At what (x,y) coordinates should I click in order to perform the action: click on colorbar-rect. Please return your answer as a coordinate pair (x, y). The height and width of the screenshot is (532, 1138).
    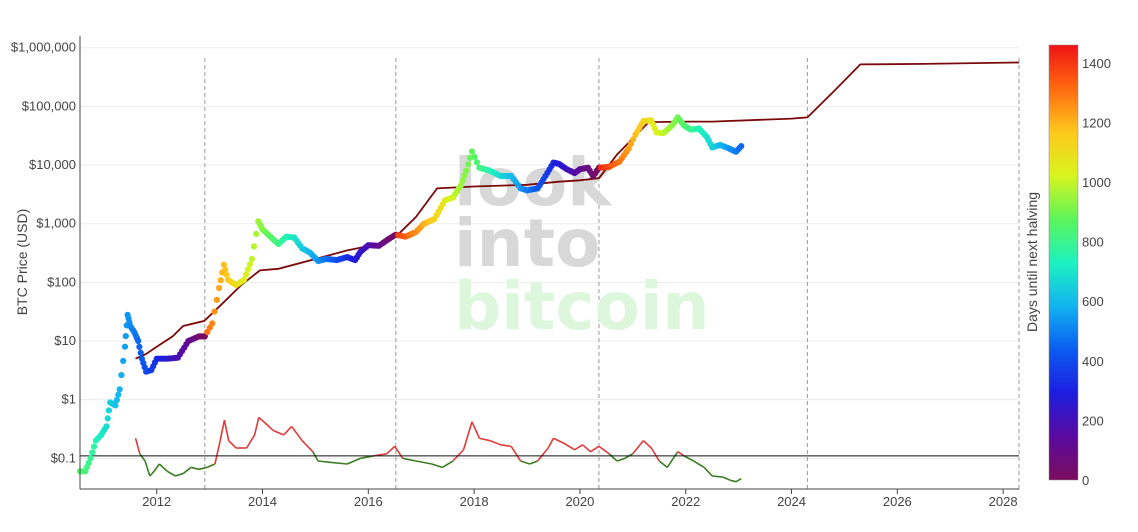
    Looking at the image, I should click on (1063, 262).